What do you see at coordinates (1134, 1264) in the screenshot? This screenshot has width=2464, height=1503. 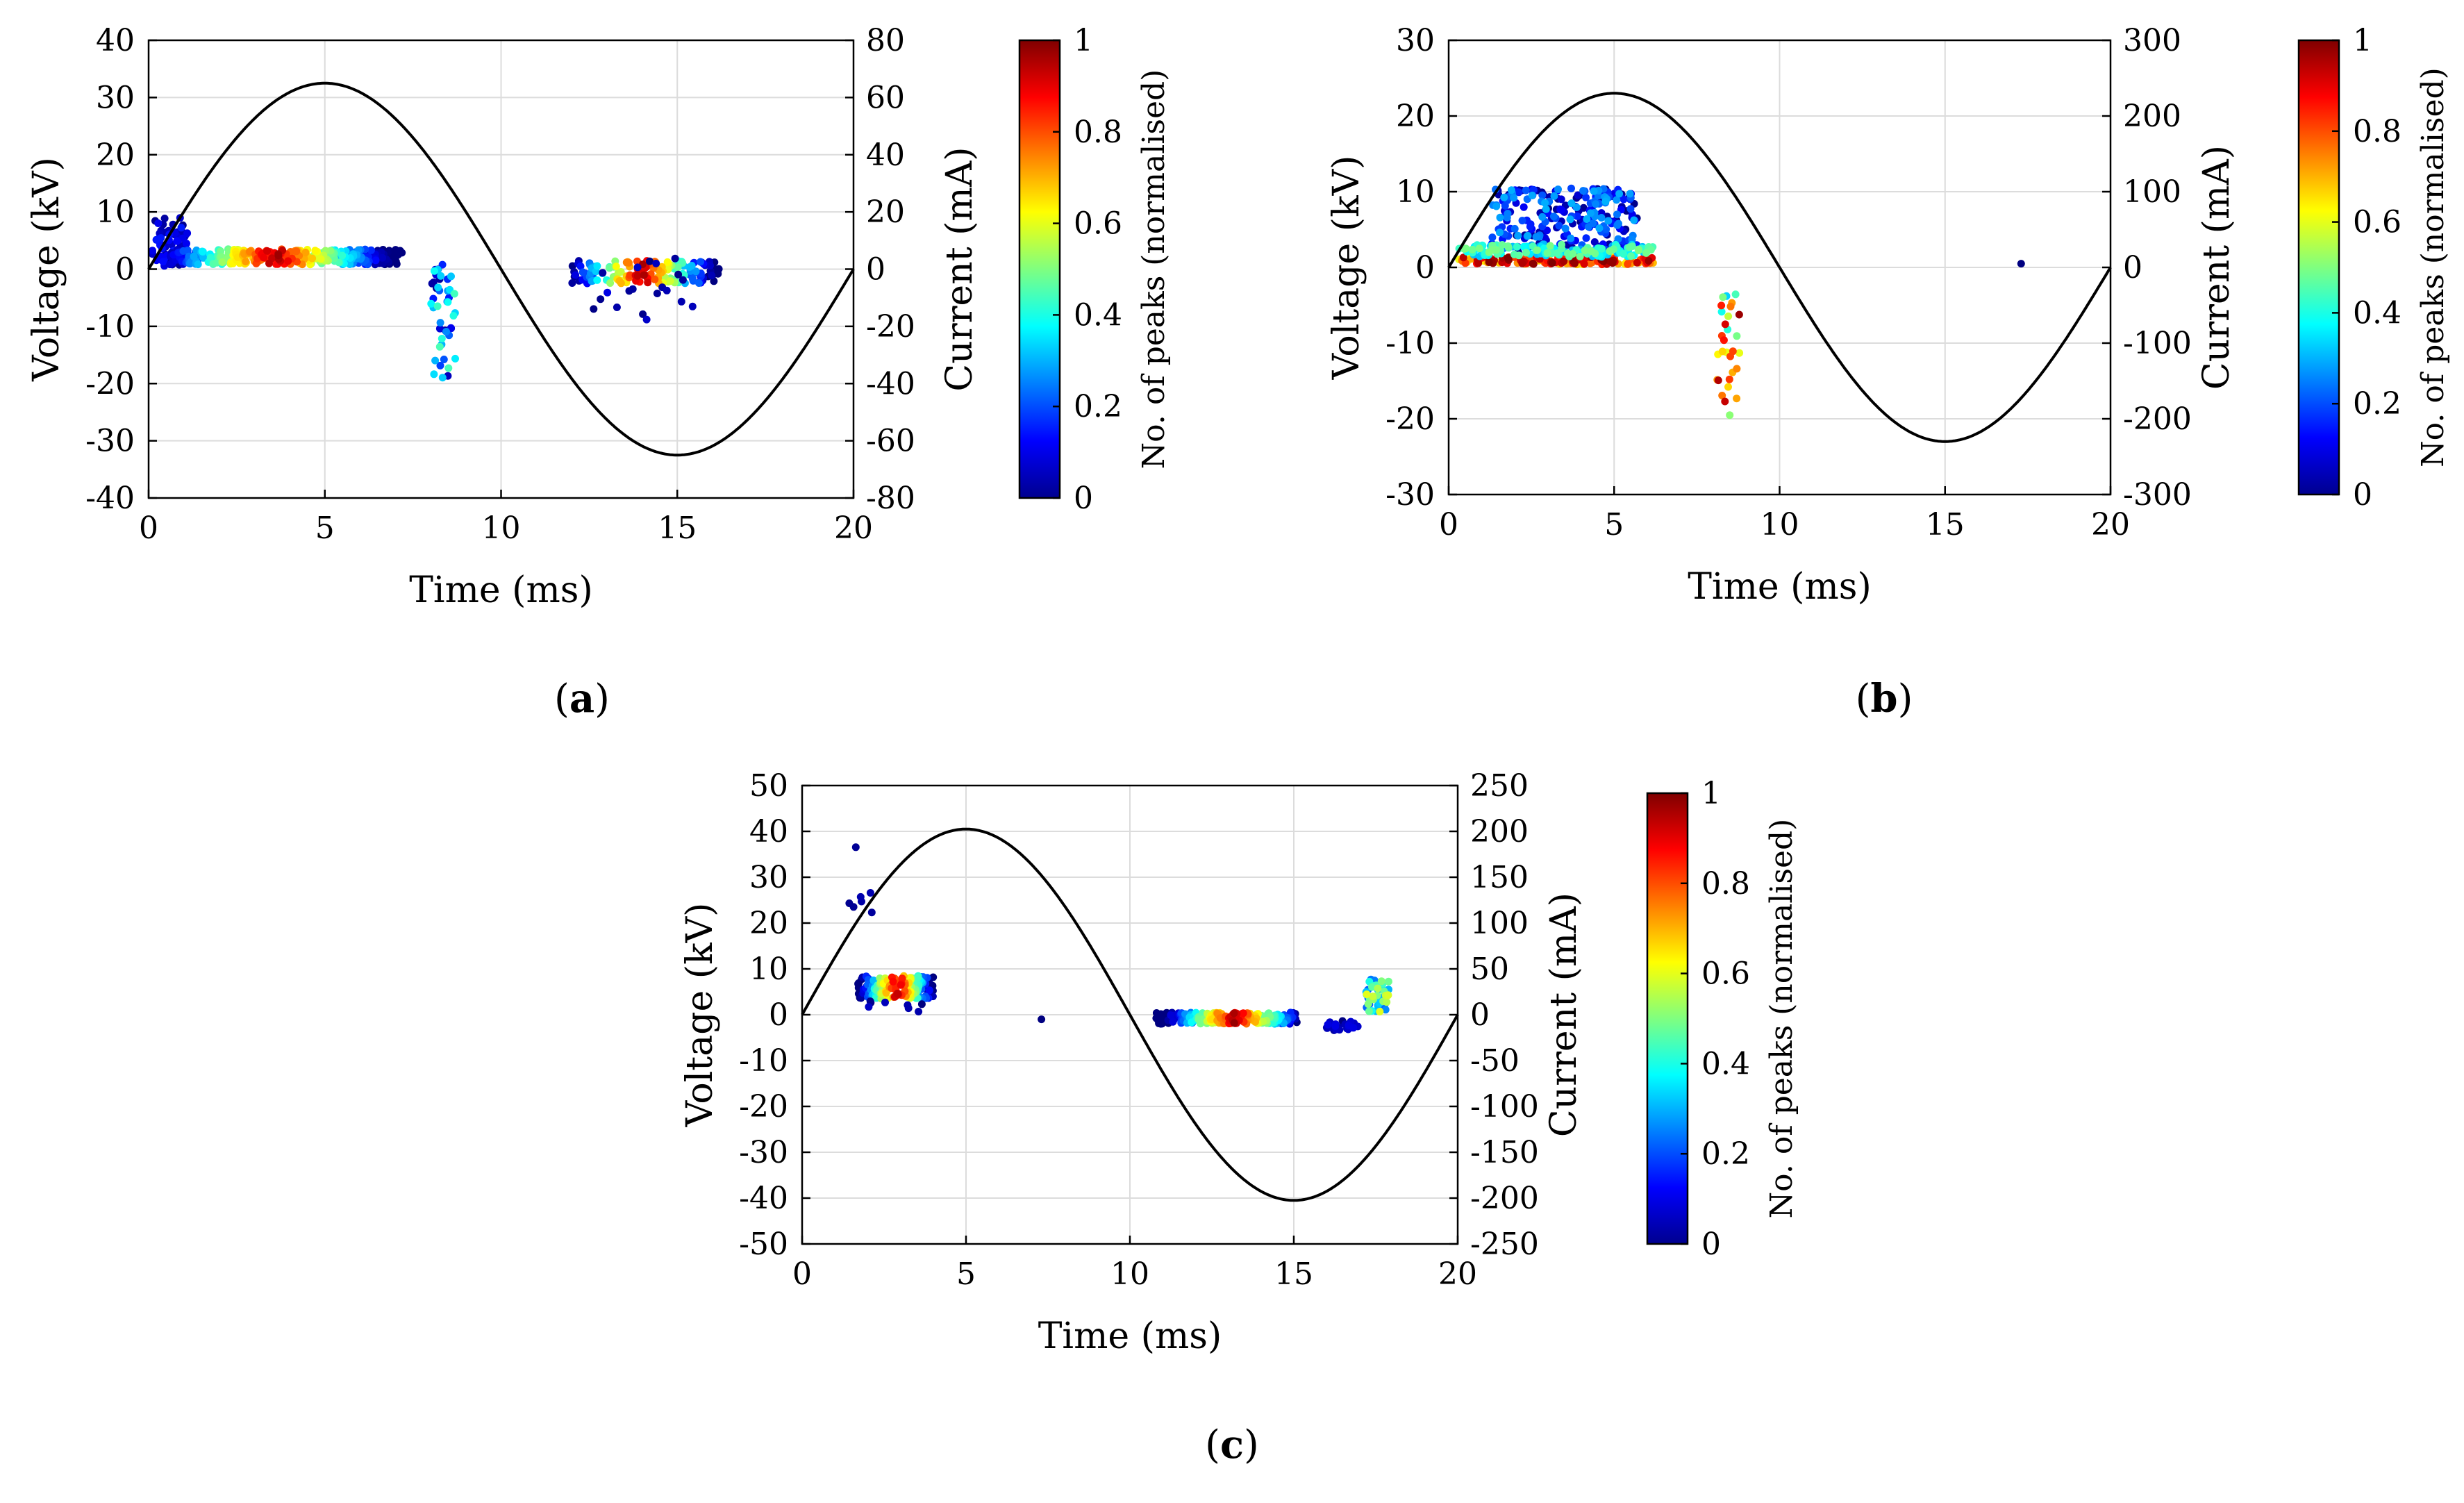 I see `x-axis-ticks: 0 5 10 15 20` at bounding box center [1134, 1264].